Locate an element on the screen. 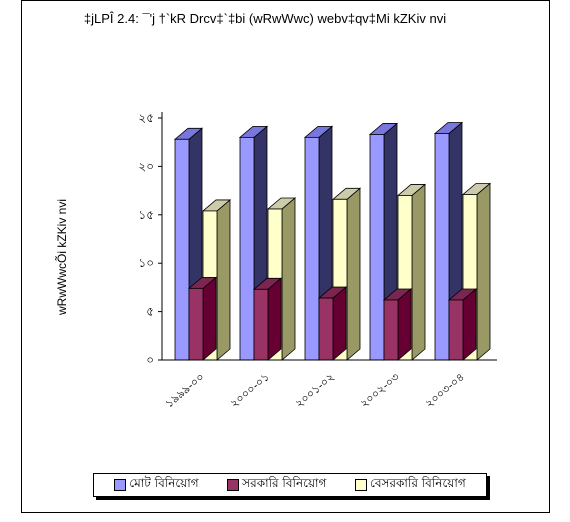  x-tick-label: ২০০১-০২ is located at coordinates (315, 390).